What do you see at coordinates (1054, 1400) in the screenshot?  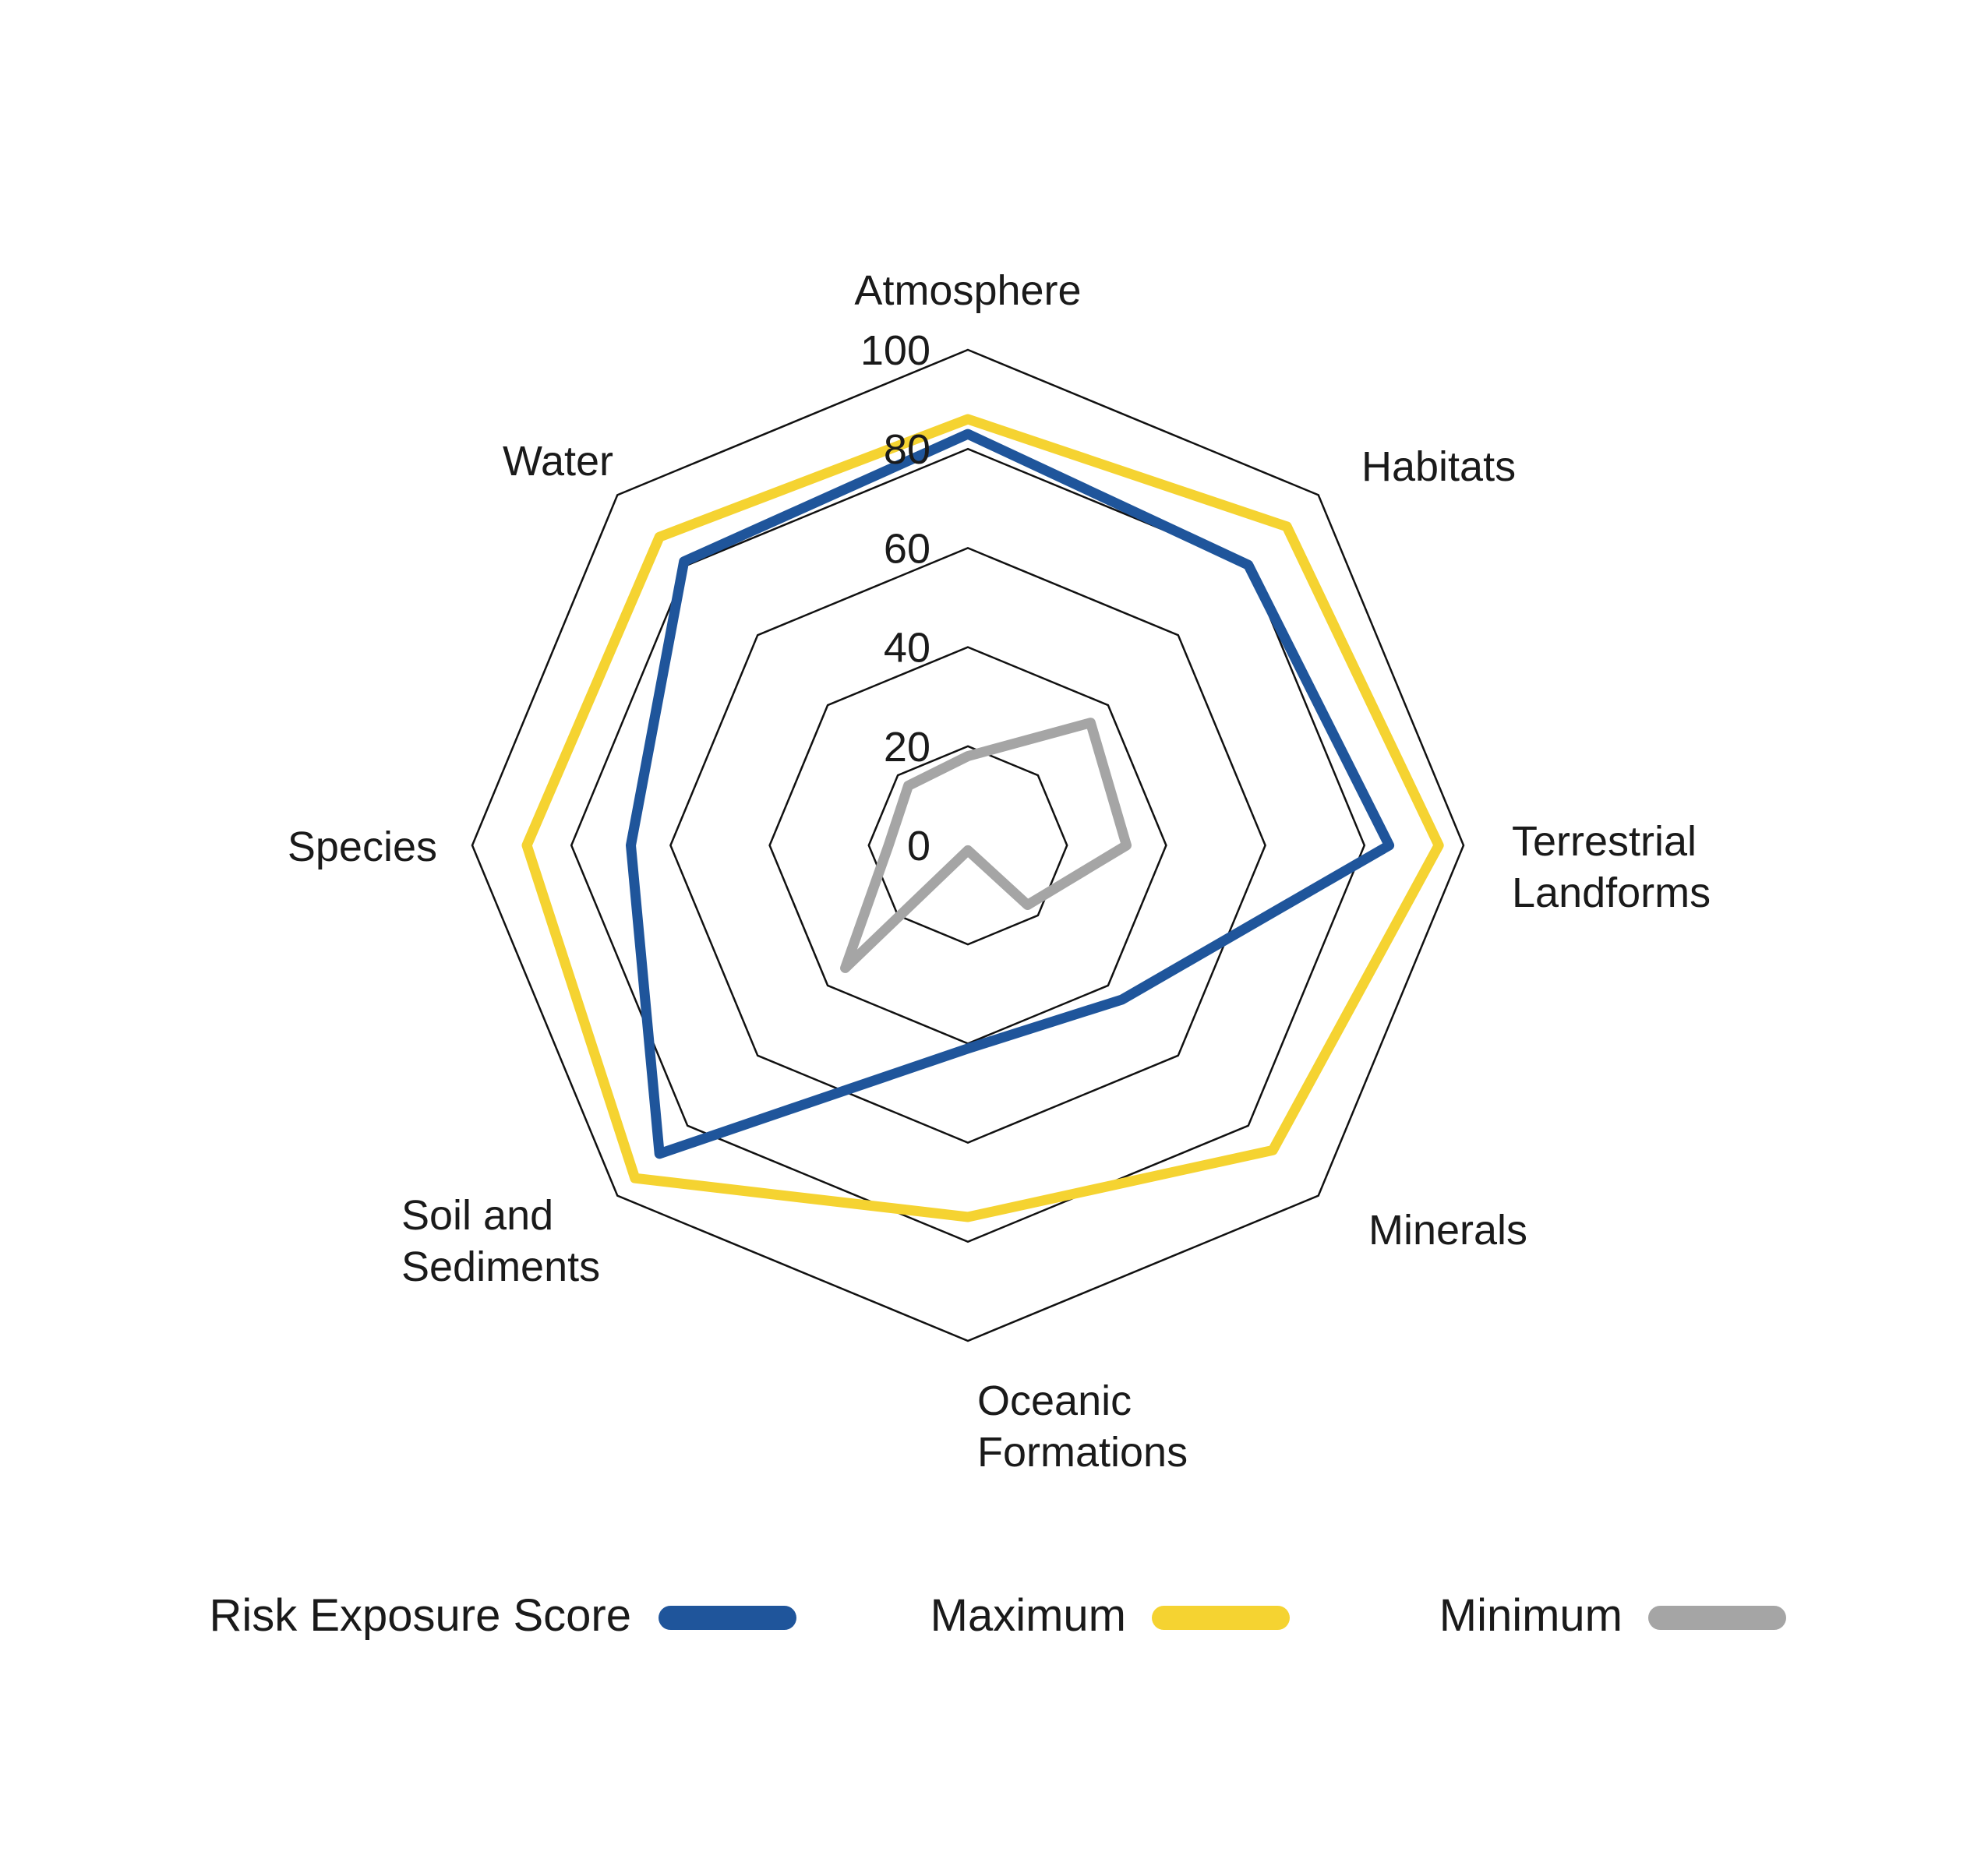 I see `axis-label-line: Oceanic` at bounding box center [1054, 1400].